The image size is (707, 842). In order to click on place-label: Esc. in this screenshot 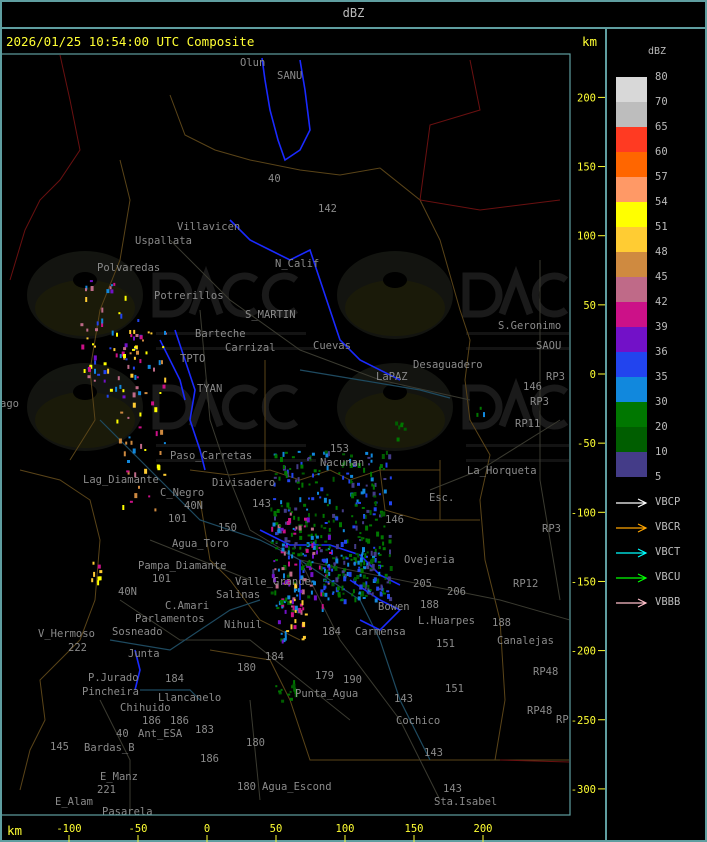, I will do `click(441, 498)`.